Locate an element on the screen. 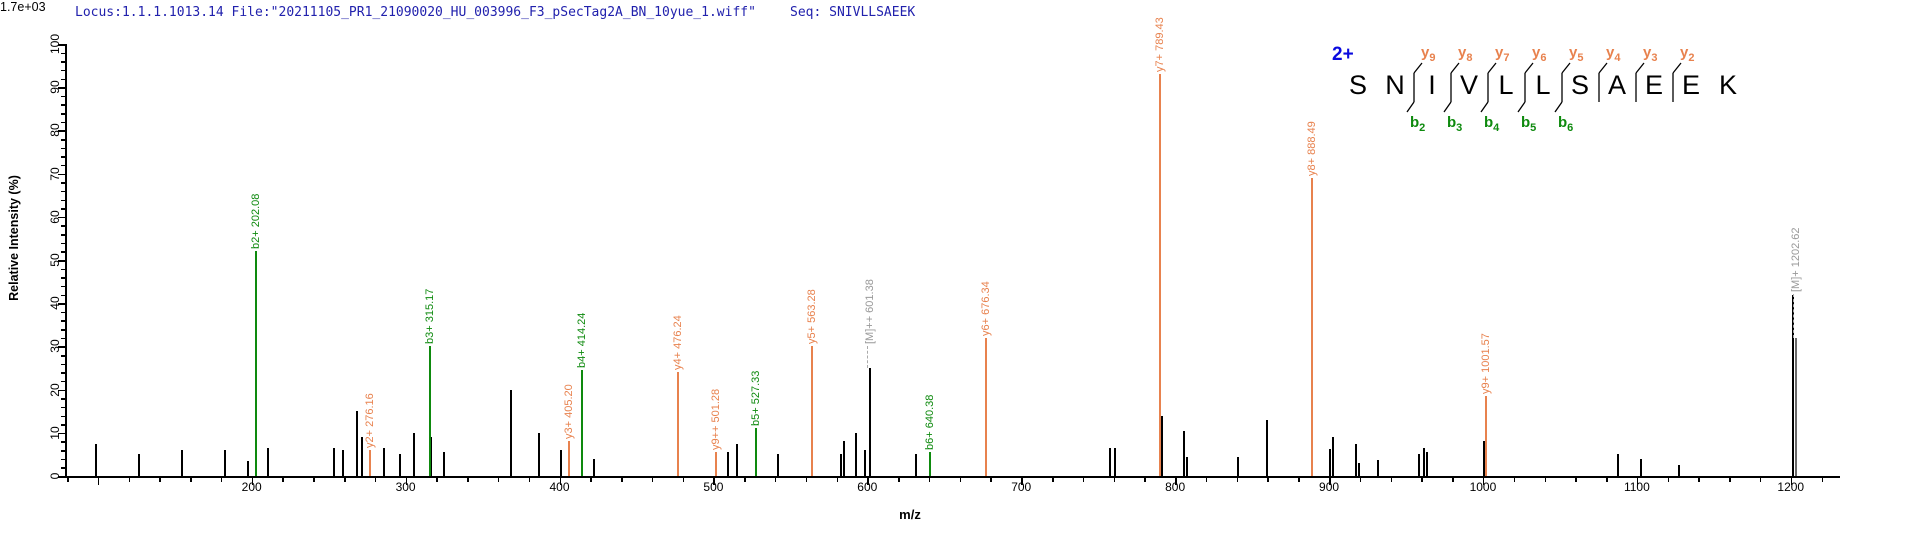 The image size is (1916, 536). residue-letter: V is located at coordinates (1468, 85).